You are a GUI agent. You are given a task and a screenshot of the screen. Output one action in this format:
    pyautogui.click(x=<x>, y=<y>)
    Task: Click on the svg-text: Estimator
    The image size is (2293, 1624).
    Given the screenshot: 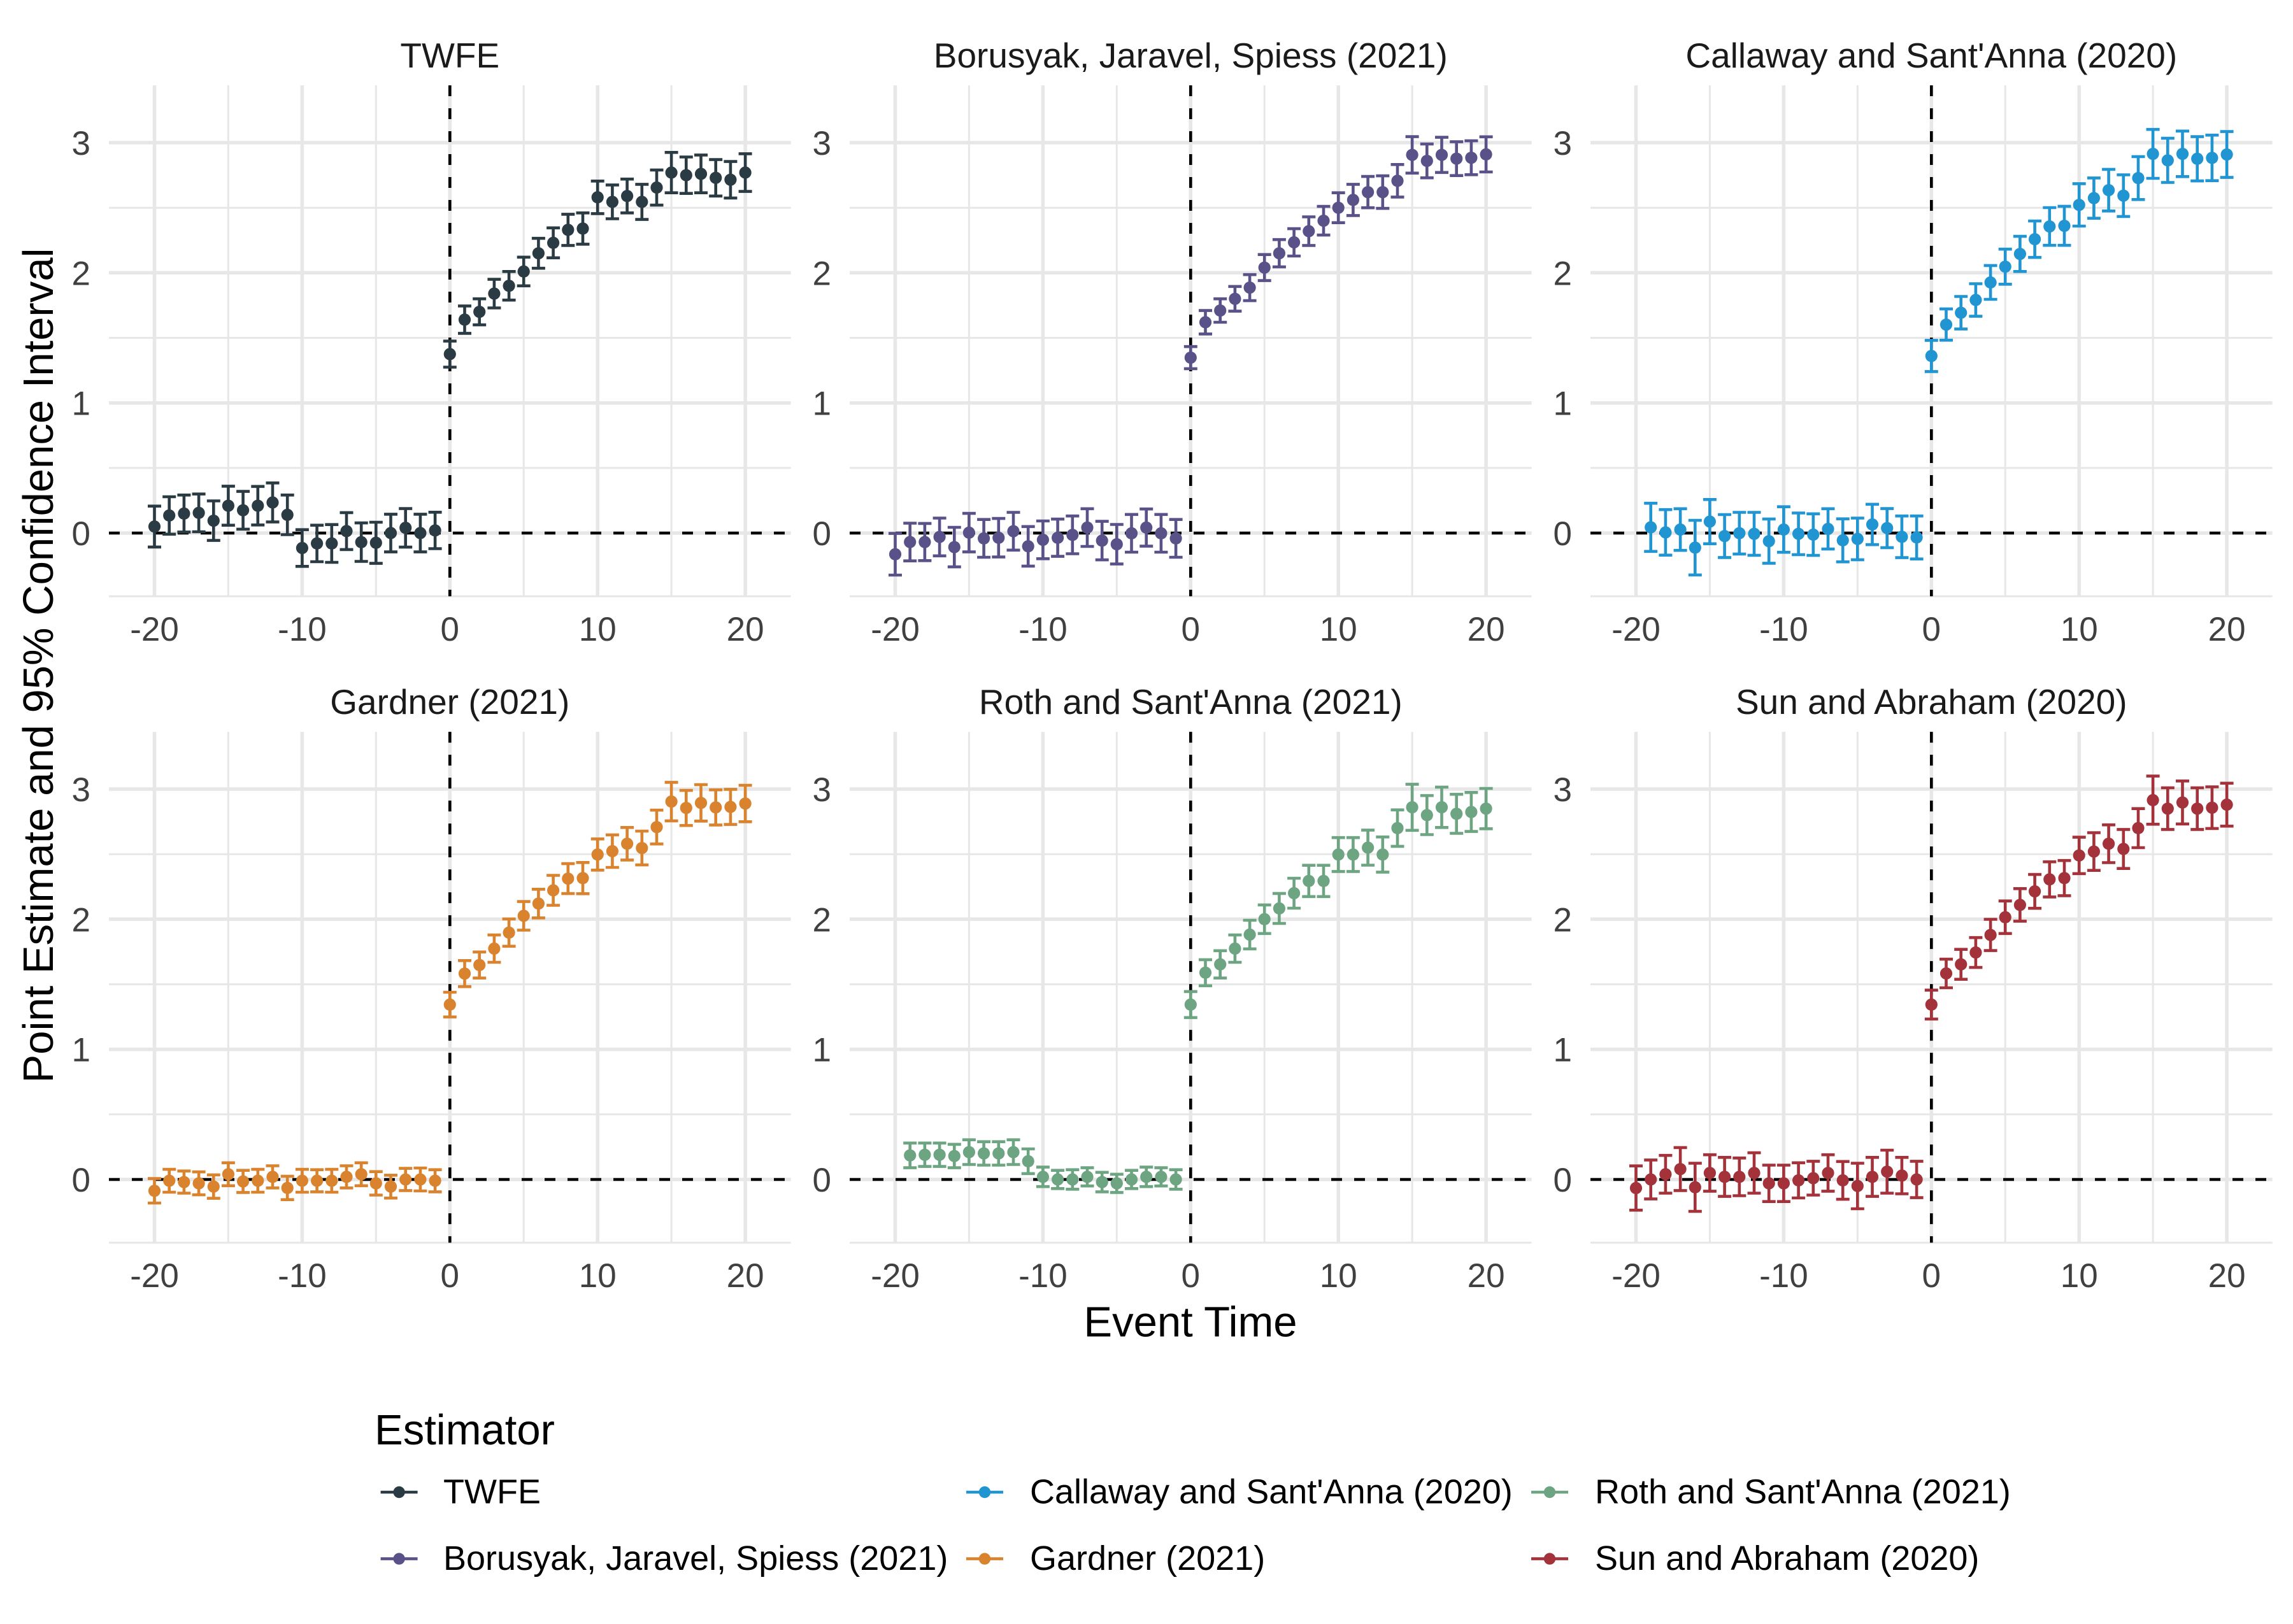 What is the action you would take?
    pyautogui.click(x=465, y=1430)
    